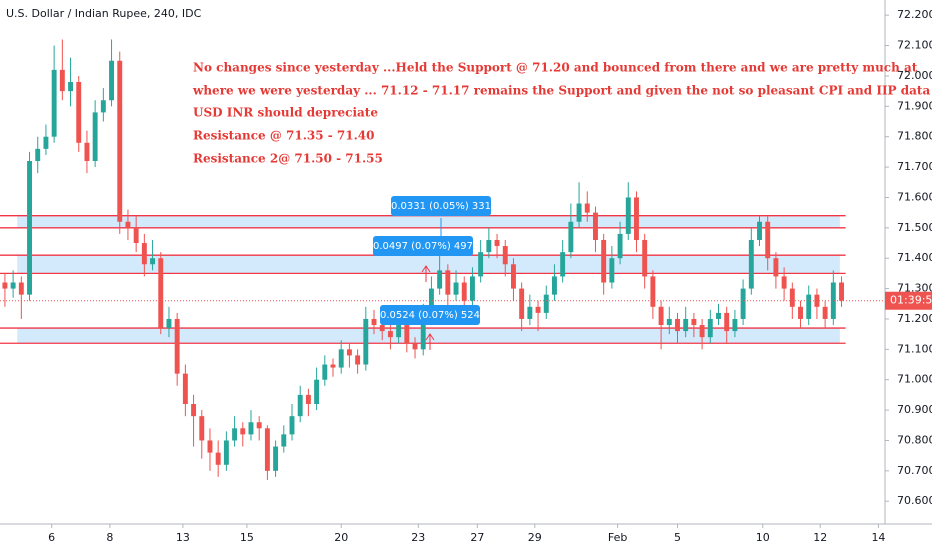 This screenshot has height=550, width=932. I want to click on y-tick-label: 70.9000, so click(914, 409).